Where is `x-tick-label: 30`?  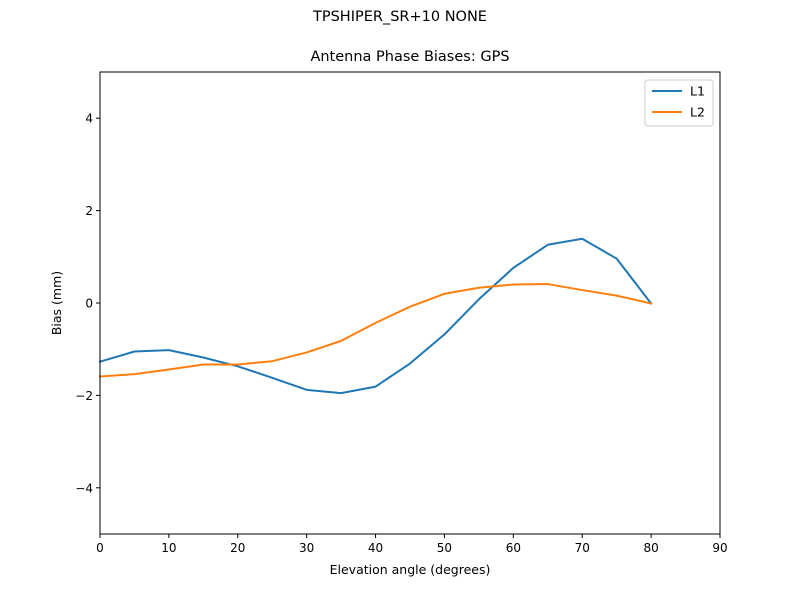 x-tick-label: 30 is located at coordinates (306, 548).